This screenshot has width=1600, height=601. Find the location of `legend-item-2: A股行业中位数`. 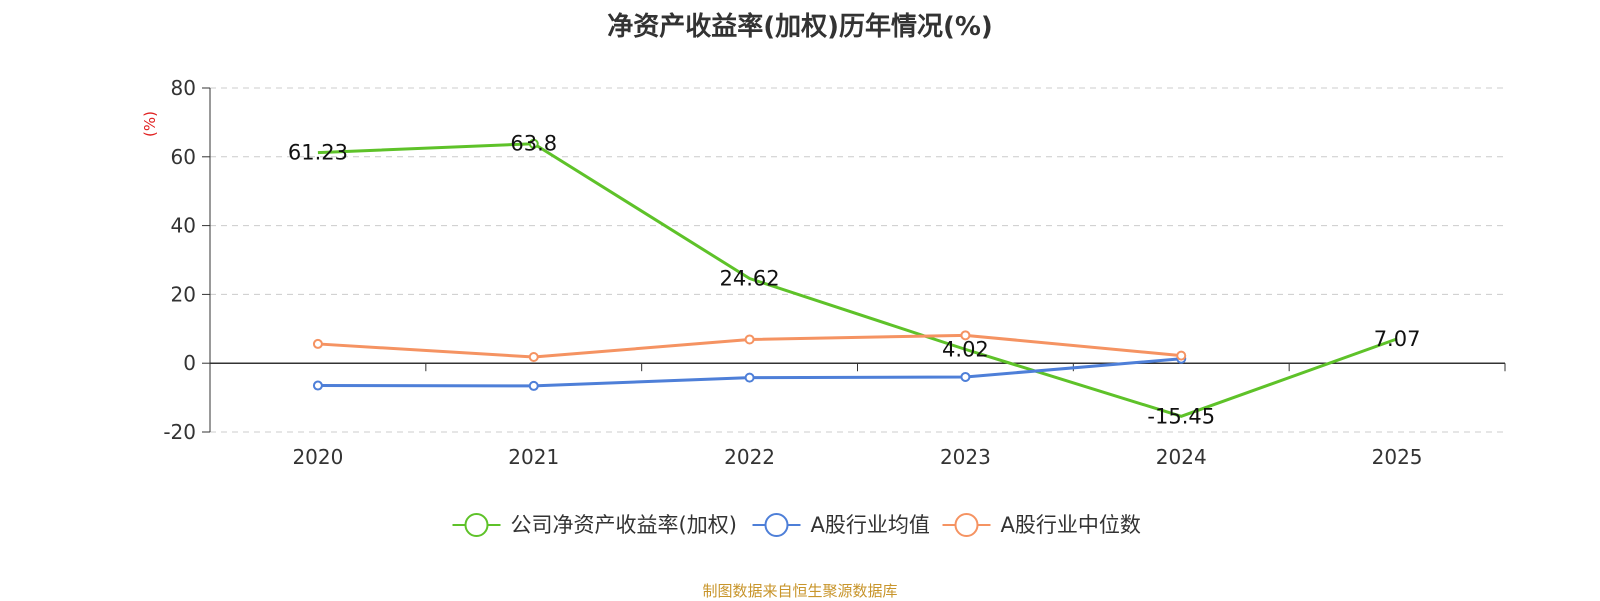

legend-item-2: A股行业中位数 is located at coordinates (1041, 525).